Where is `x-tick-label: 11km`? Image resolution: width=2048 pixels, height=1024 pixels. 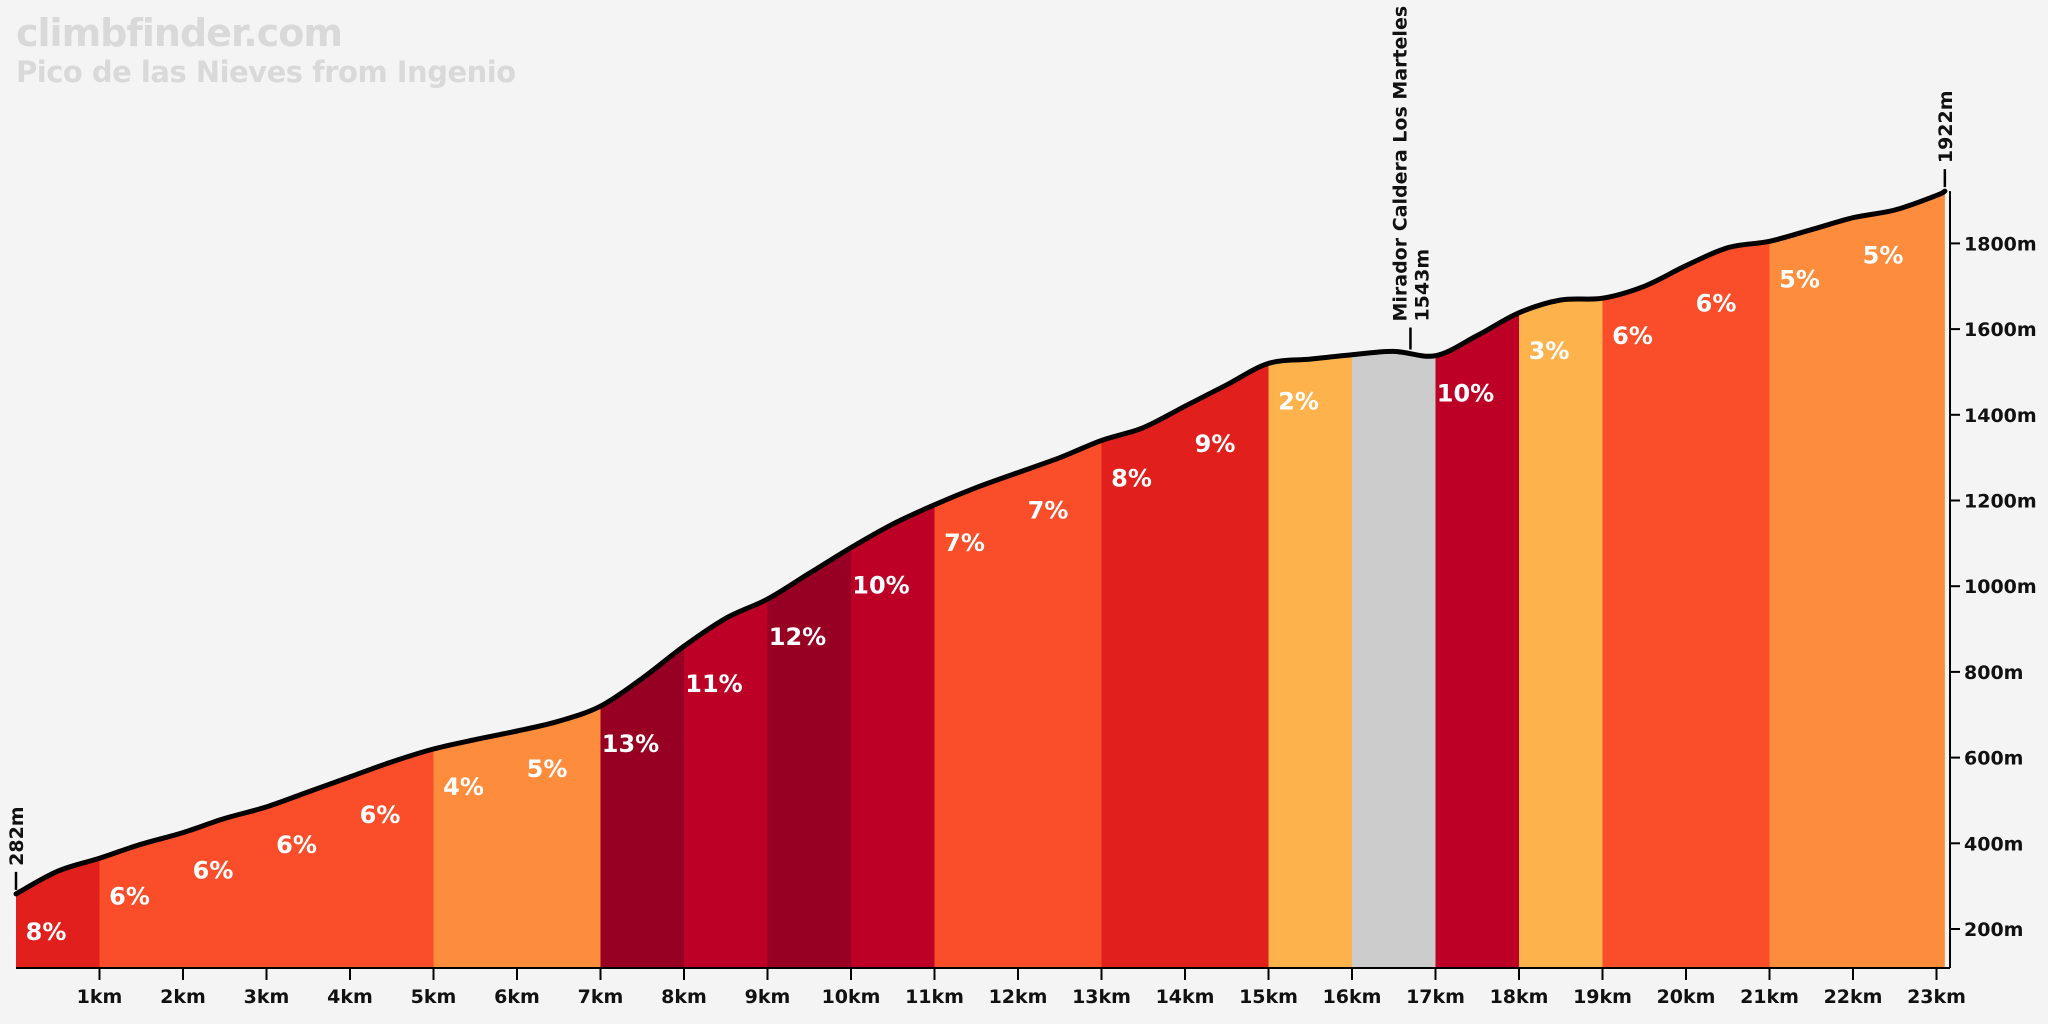
x-tick-label: 11km is located at coordinates (934, 997).